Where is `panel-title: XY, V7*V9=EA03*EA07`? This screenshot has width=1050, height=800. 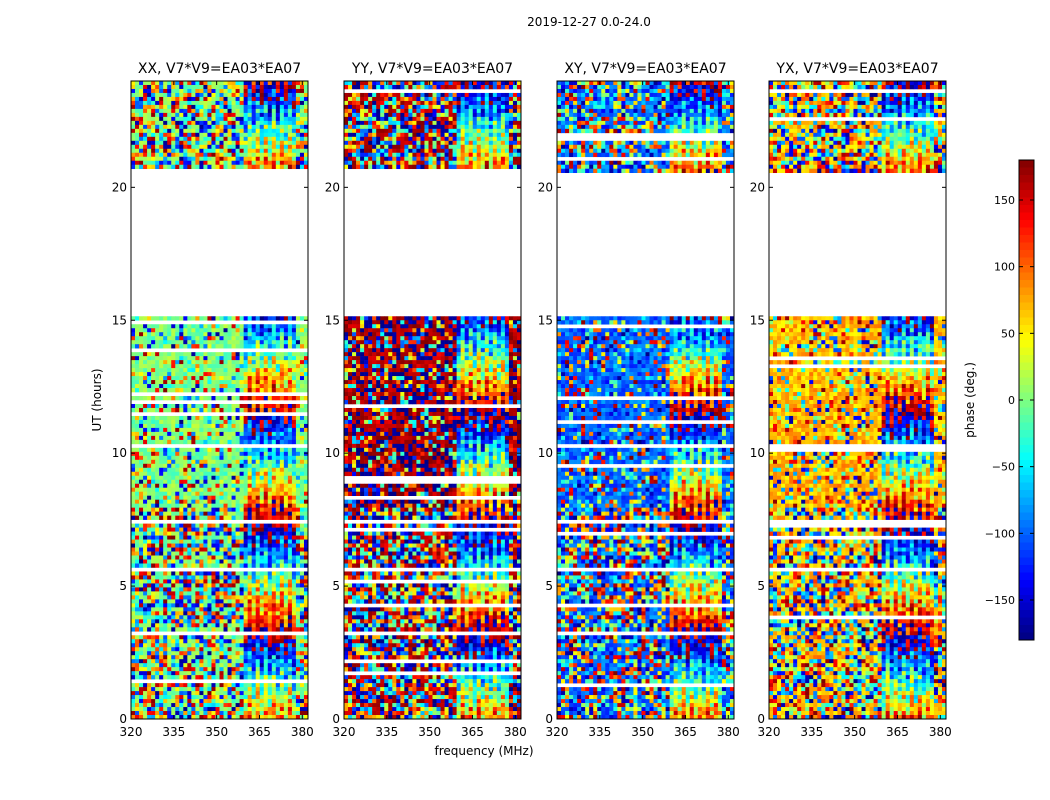
panel-title: XY, V7*V9=EA03*EA07 is located at coordinates (645, 69).